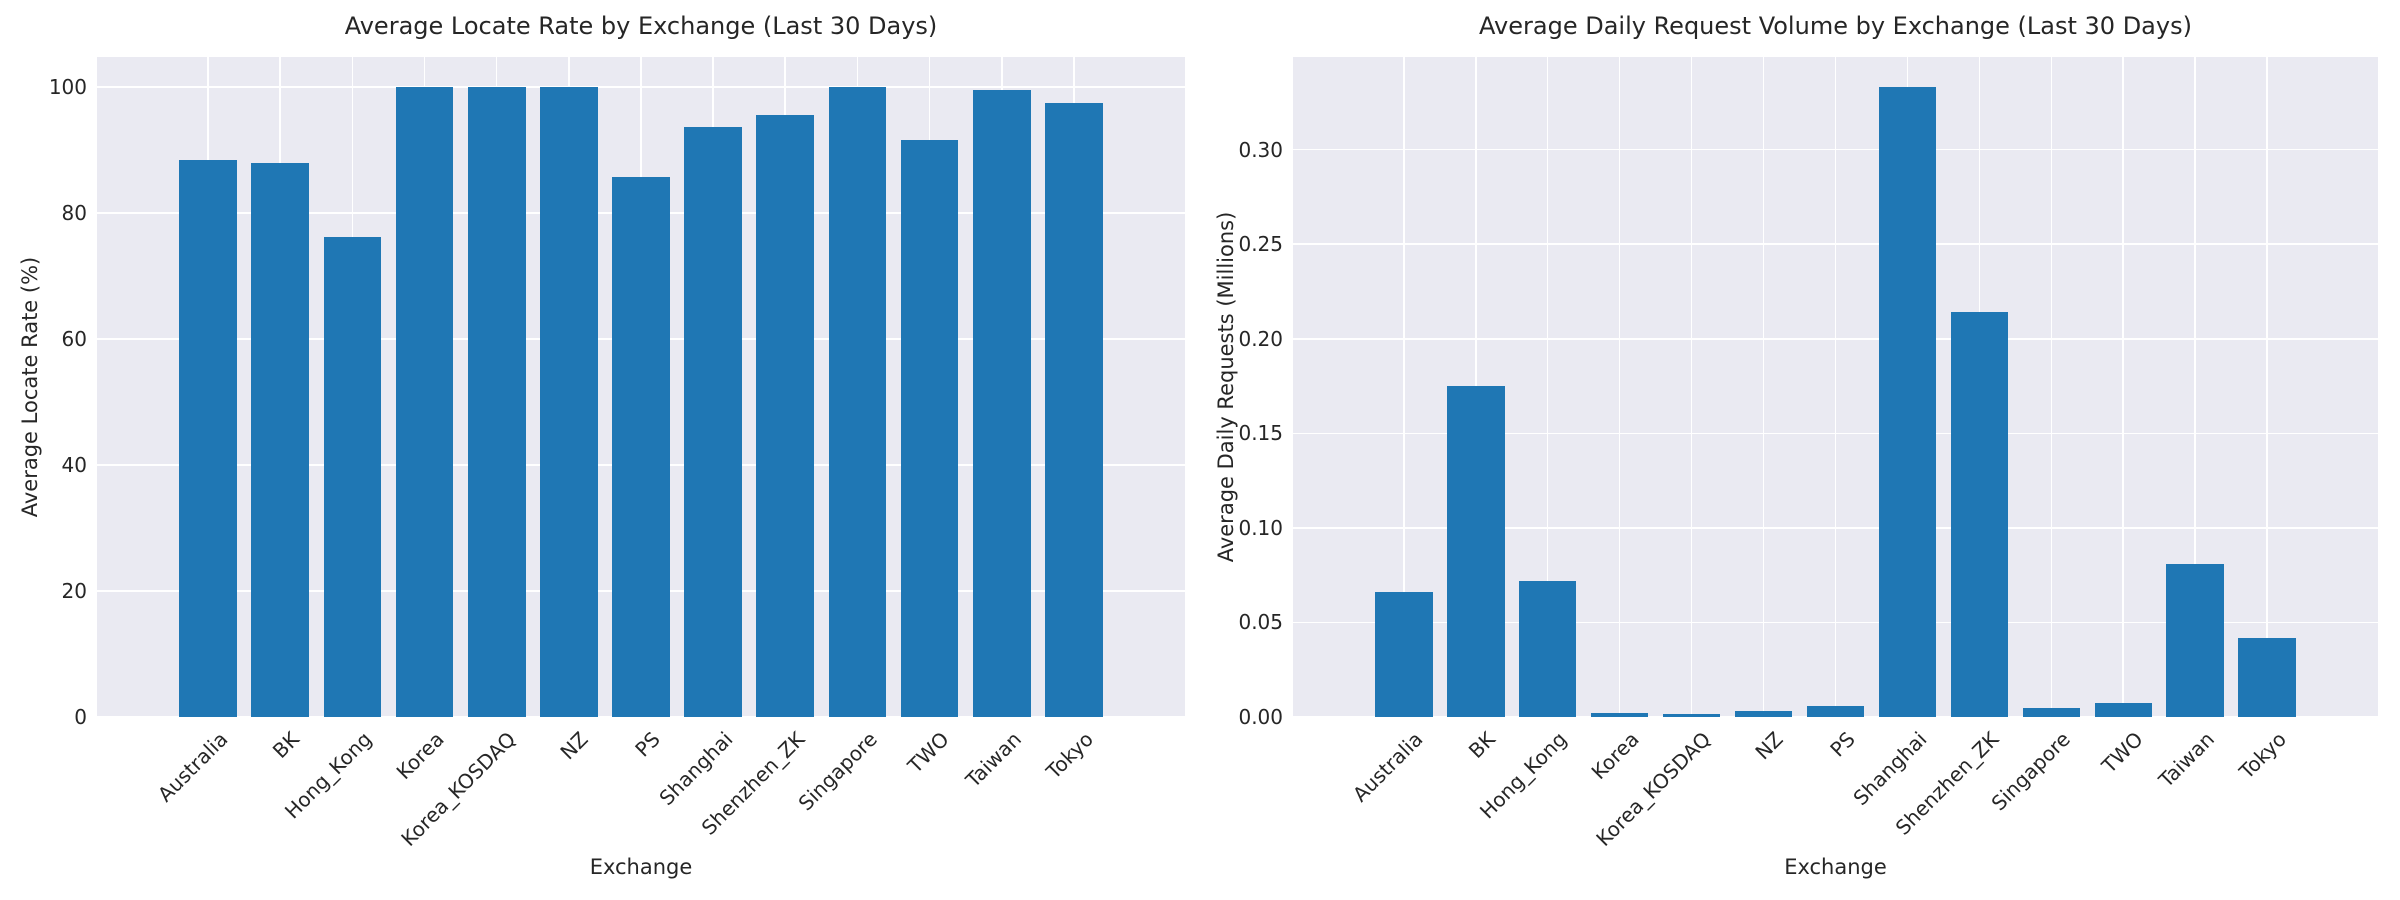  Describe the element at coordinates (1260, 244) in the screenshot. I see `y-tick-label: 0.25` at that location.